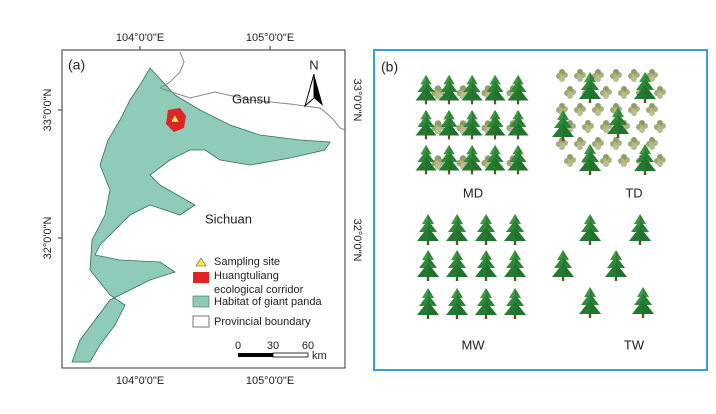  What do you see at coordinates (259, 290) in the screenshot?
I see `legend-label: ecological corridor` at bounding box center [259, 290].